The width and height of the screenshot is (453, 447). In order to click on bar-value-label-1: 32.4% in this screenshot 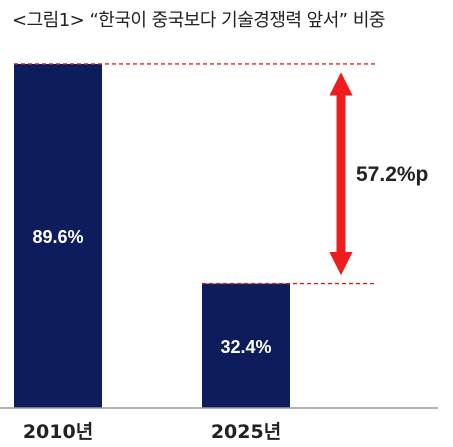, I will do `click(245, 347)`.